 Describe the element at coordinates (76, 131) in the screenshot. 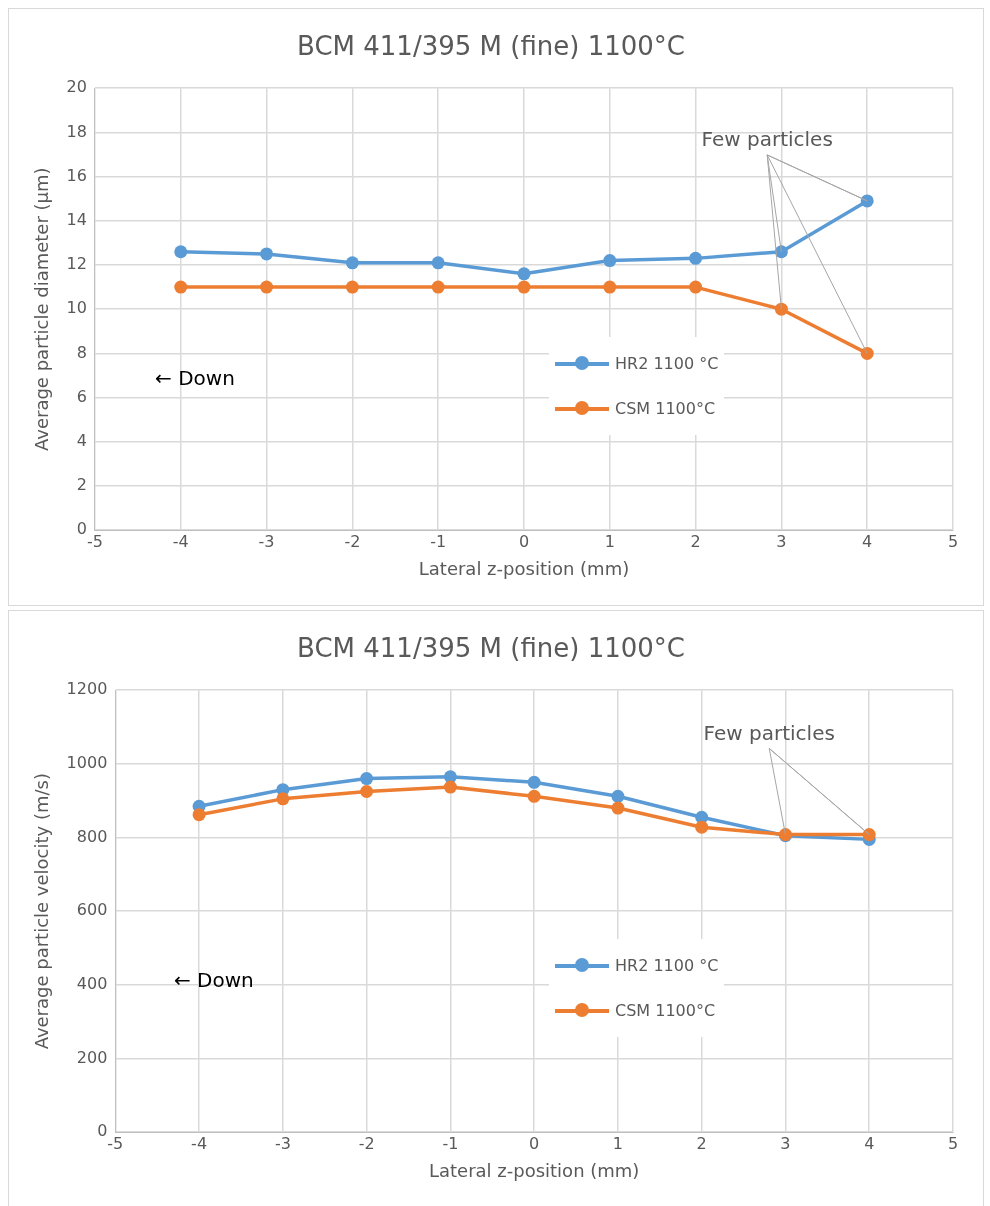

I see `y-tick-label: 18` at that location.